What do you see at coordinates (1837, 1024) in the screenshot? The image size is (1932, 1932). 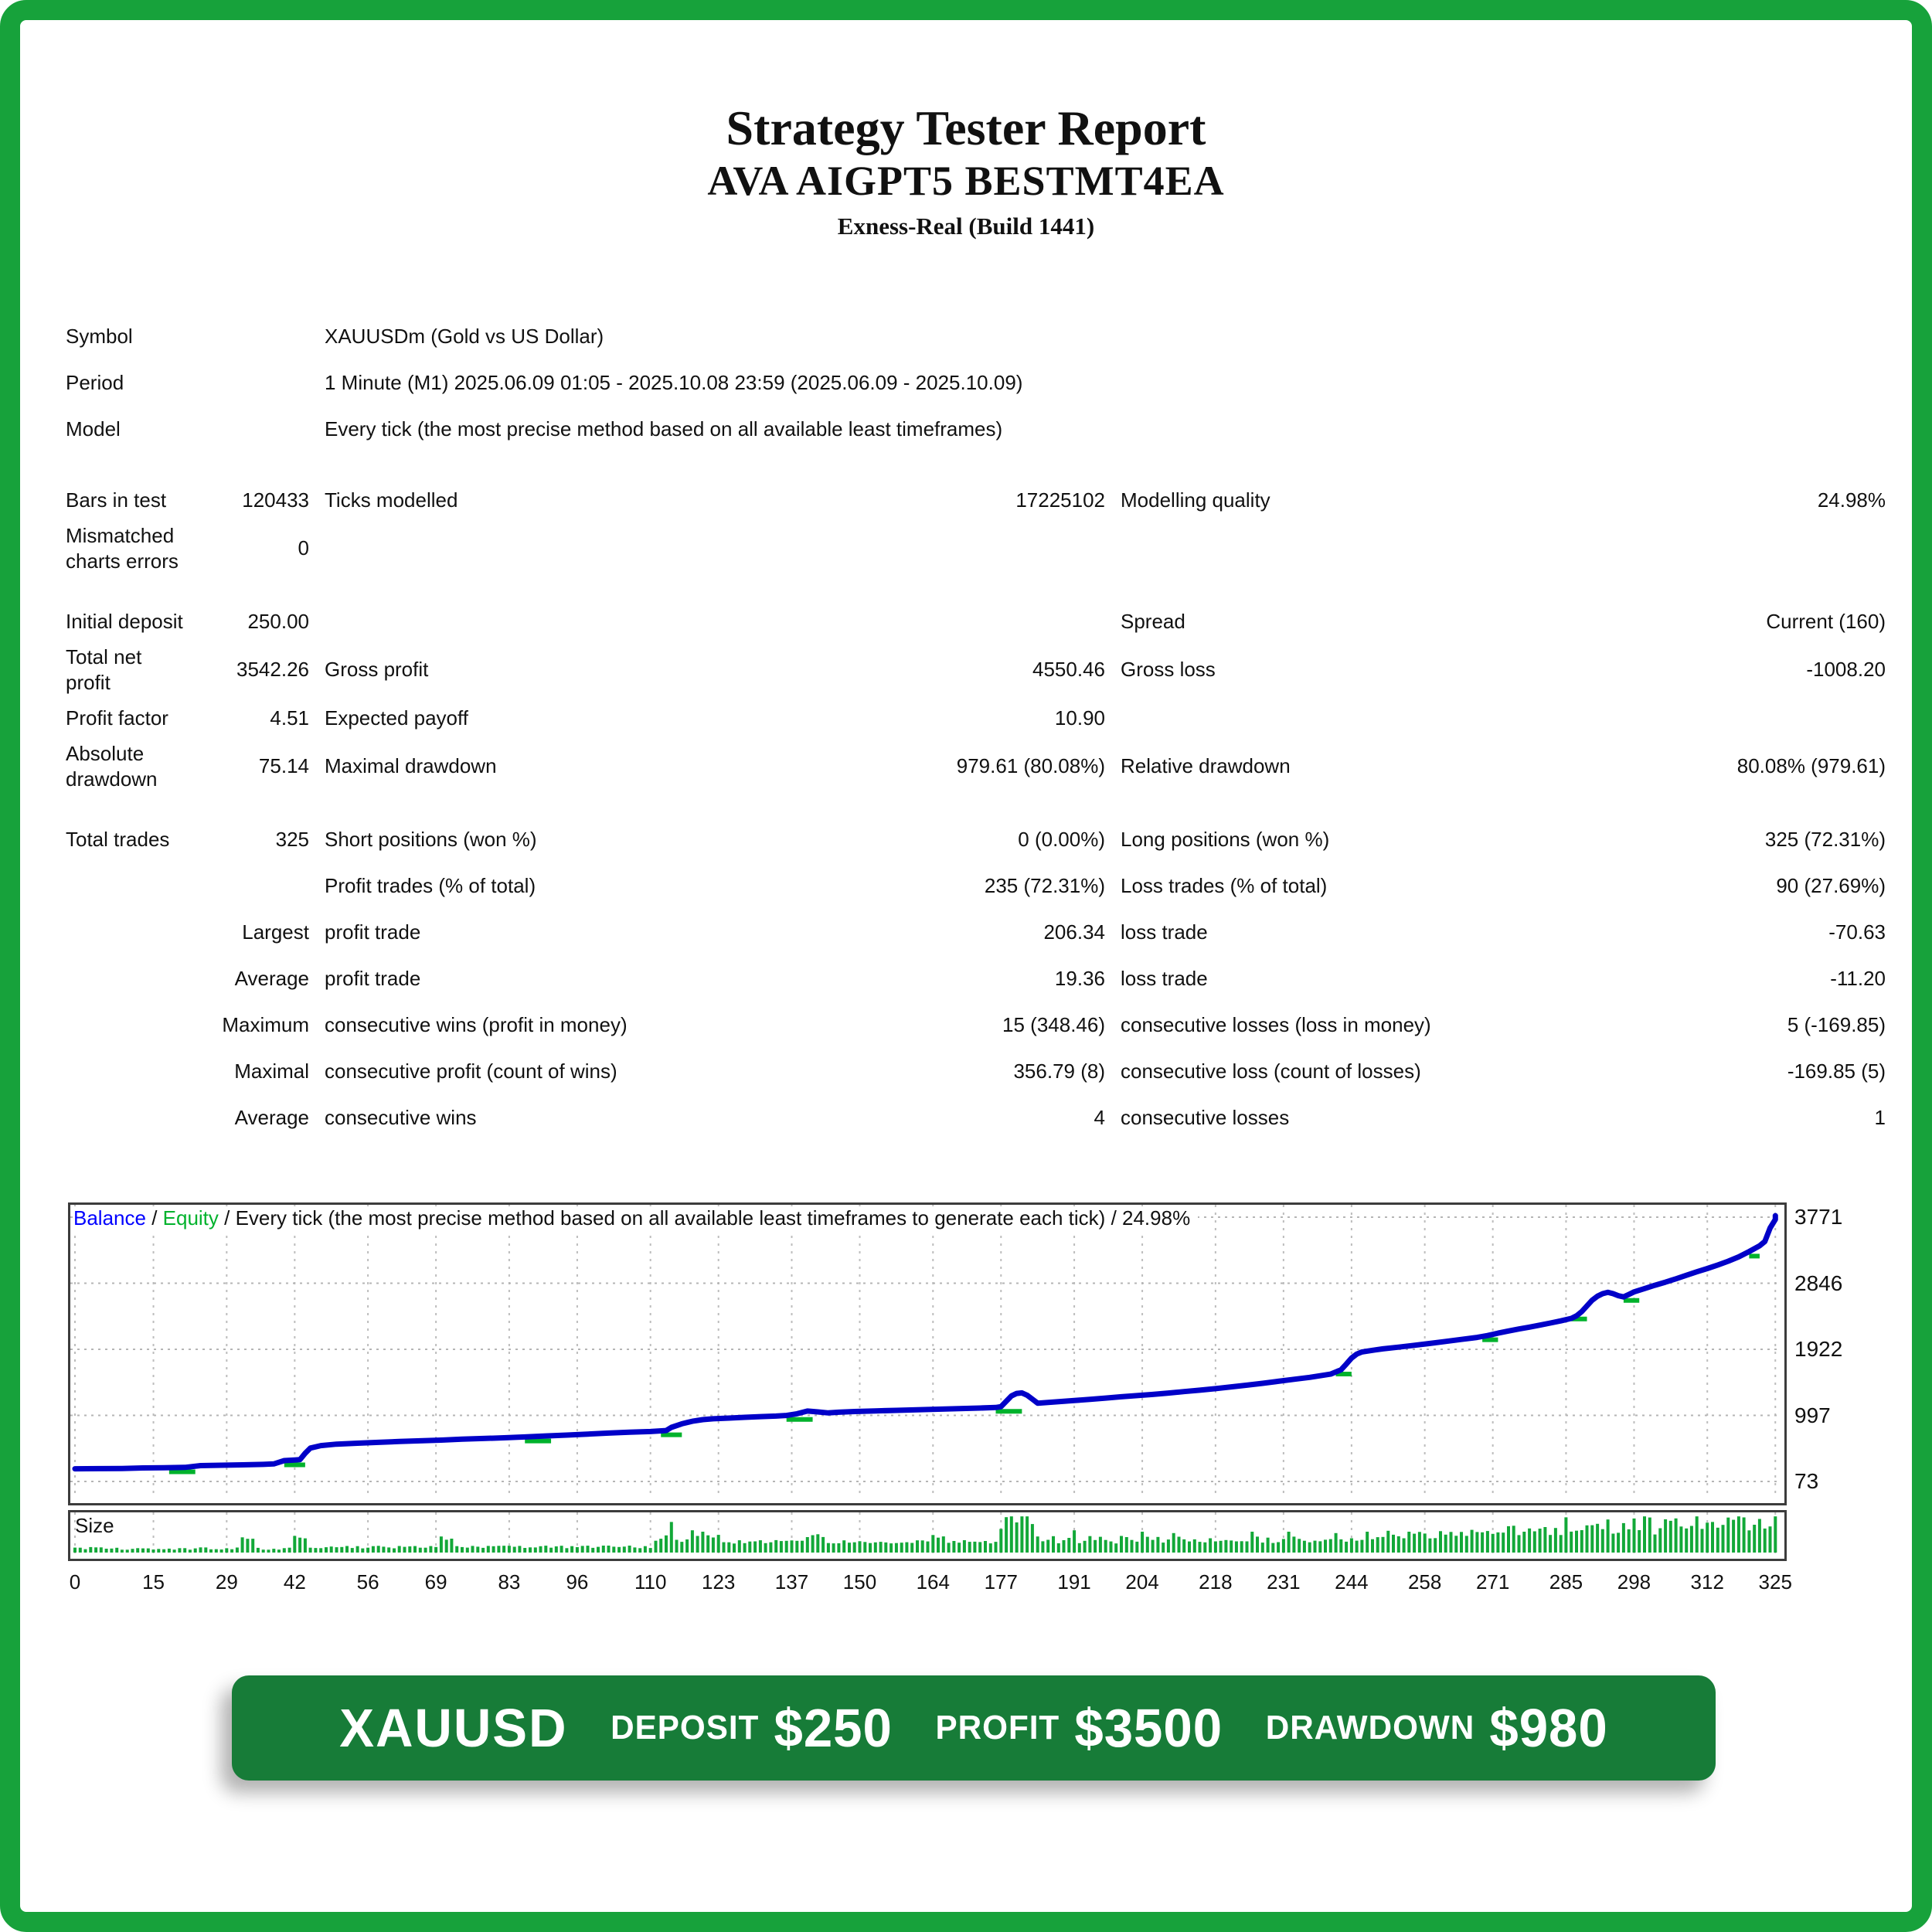 I see `stat-value: 5 (-169.85)` at bounding box center [1837, 1024].